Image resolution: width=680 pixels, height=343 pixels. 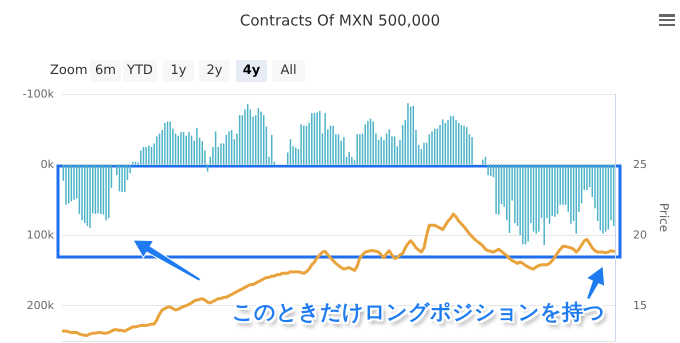 I want to click on y2-tick-label: 20, so click(x=640, y=235).